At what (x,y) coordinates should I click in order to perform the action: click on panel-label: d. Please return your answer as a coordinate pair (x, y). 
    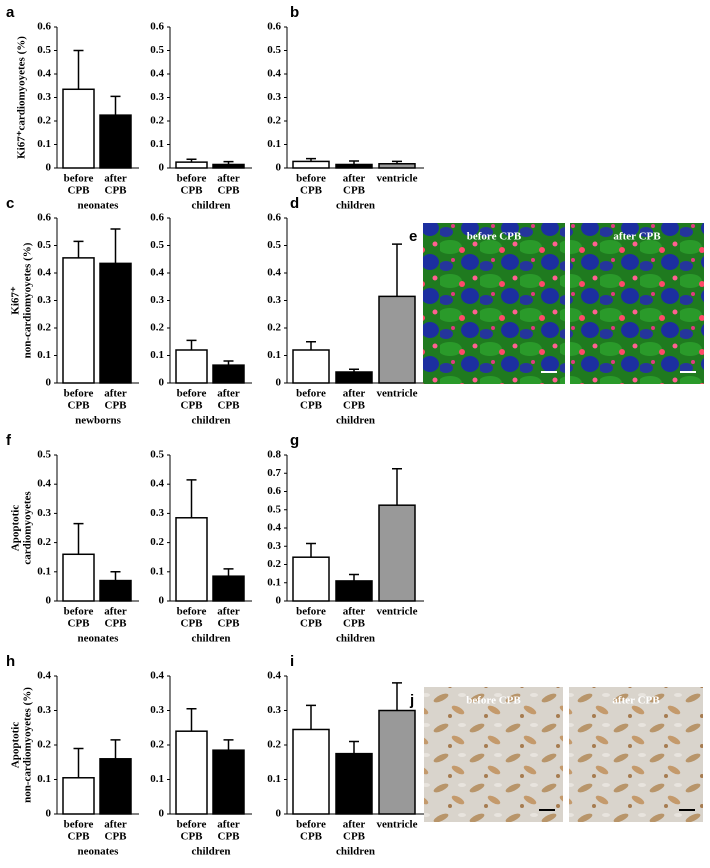
    Looking at the image, I should click on (294, 203).